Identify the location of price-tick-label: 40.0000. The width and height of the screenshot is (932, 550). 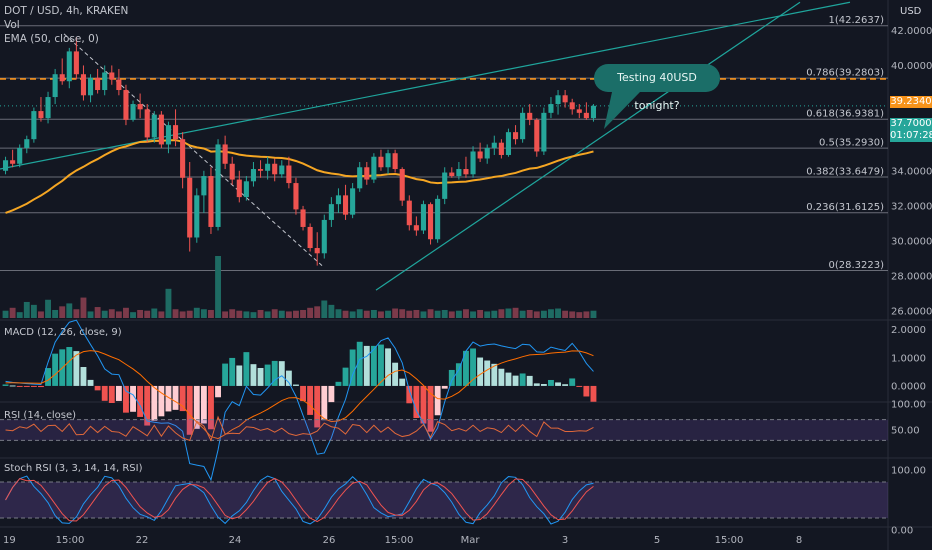
(911, 66).